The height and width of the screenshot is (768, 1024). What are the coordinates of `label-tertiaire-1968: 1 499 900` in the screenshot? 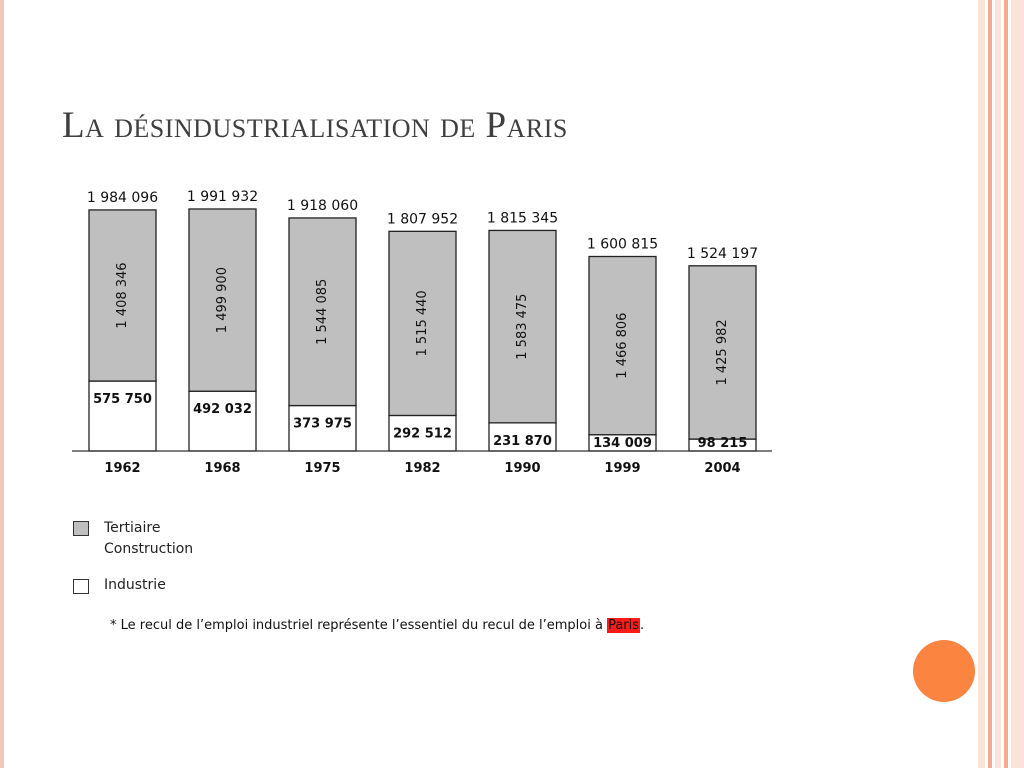 It's located at (222, 300).